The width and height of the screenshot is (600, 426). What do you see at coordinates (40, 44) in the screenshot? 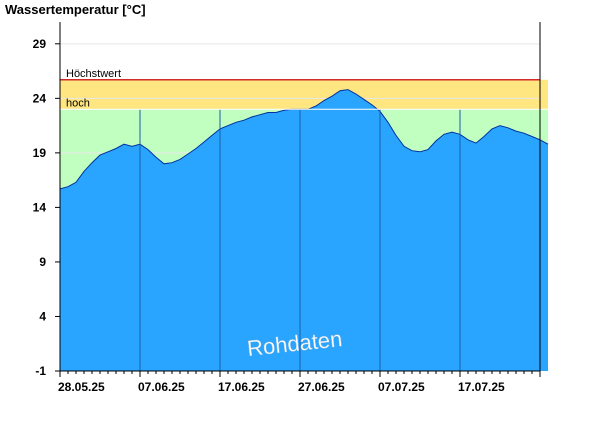
I see `y-tick-label: 29` at bounding box center [40, 44].